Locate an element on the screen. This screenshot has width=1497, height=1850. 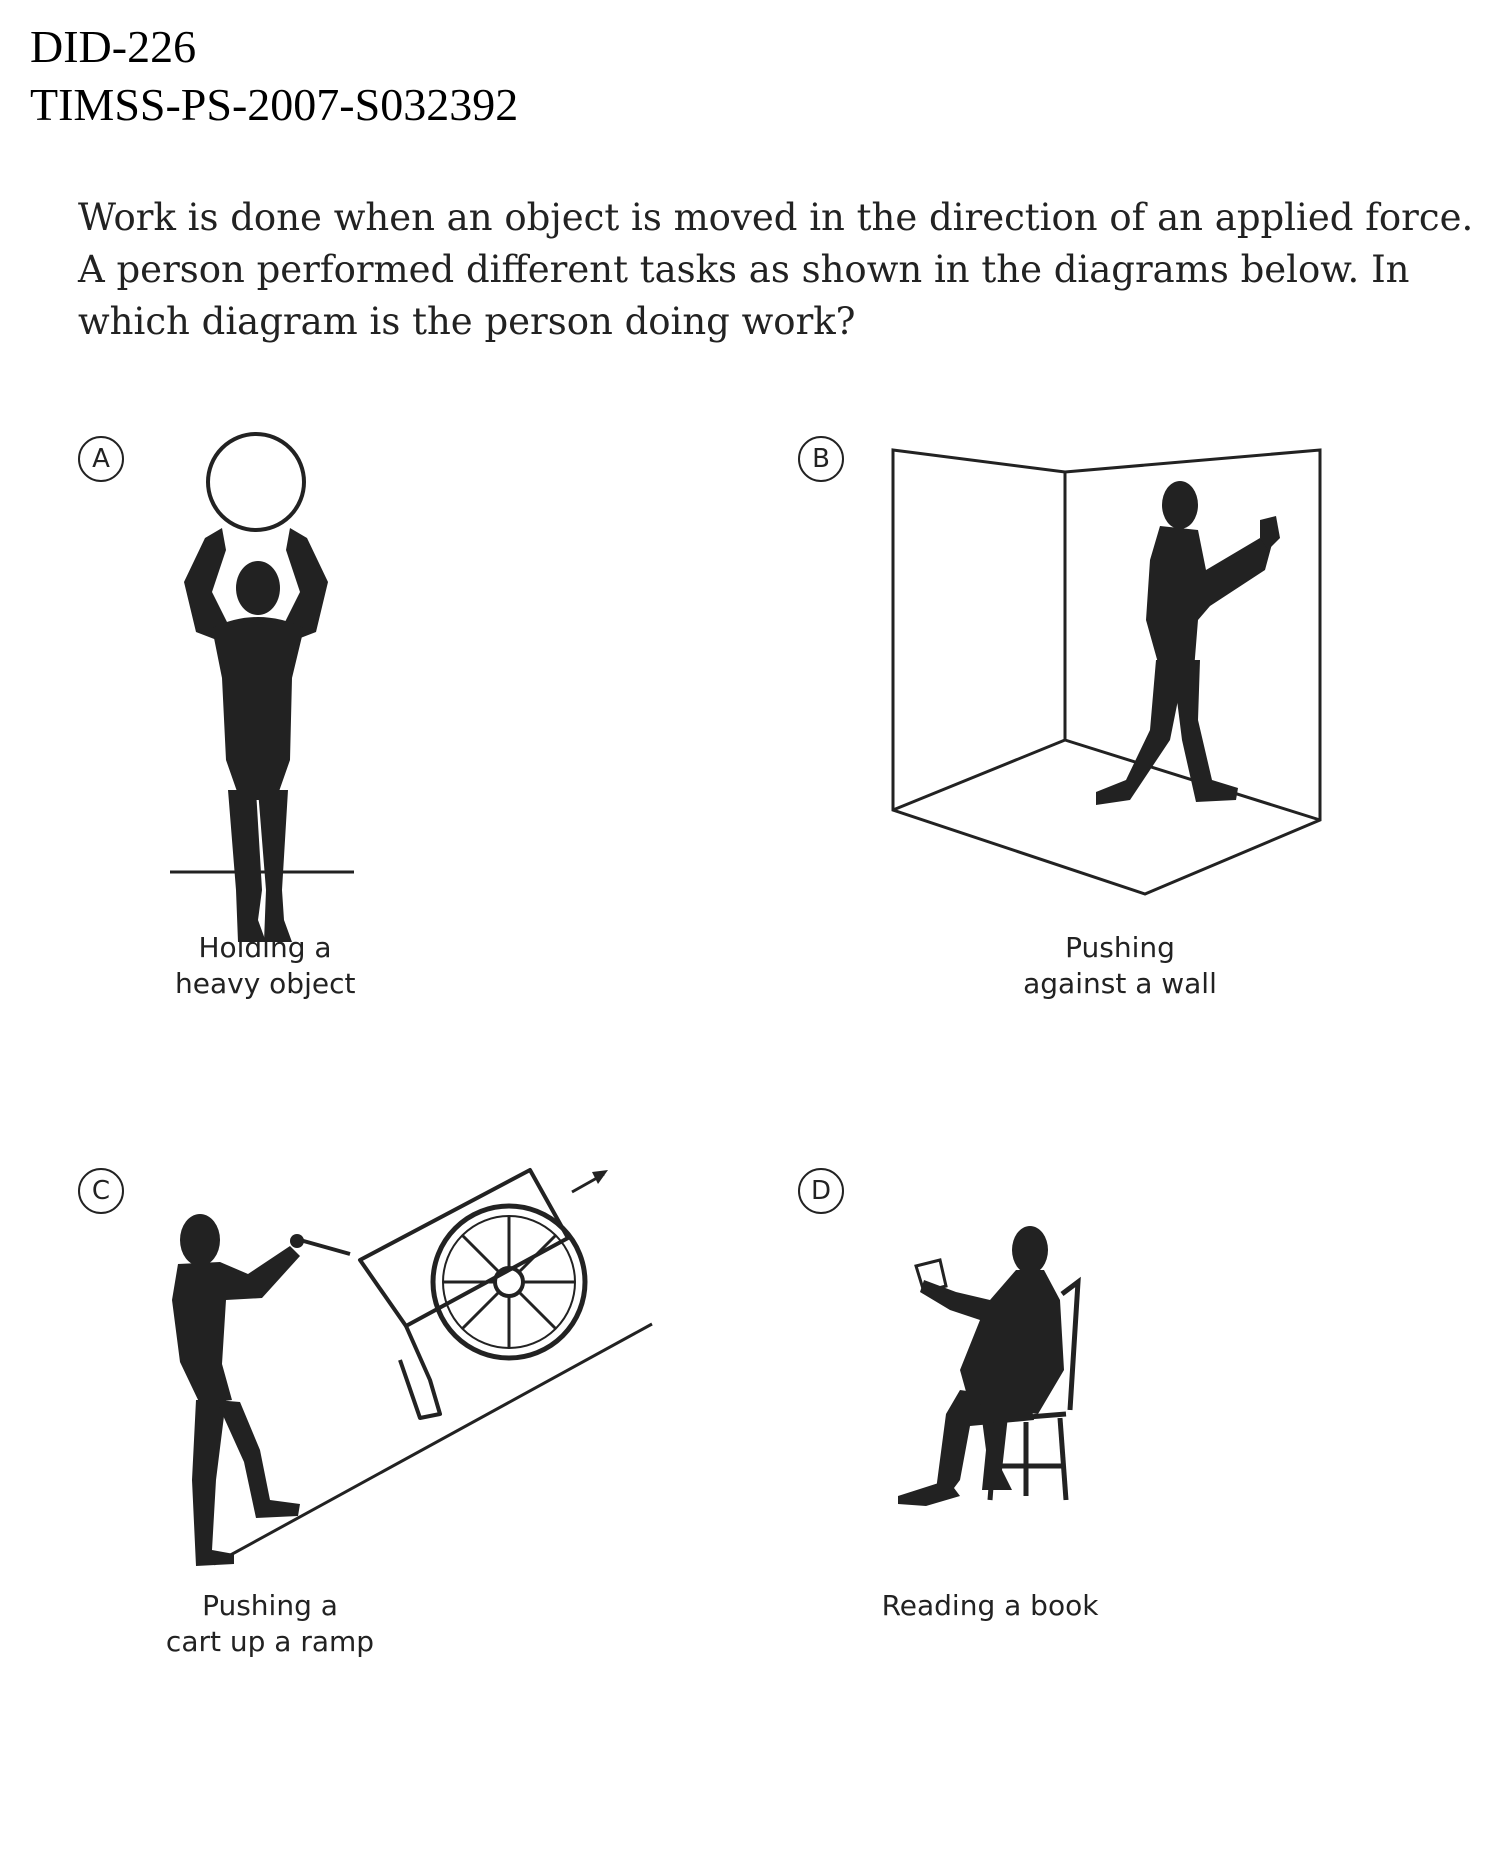
document-id: DID-226 is located at coordinates (113, 46).